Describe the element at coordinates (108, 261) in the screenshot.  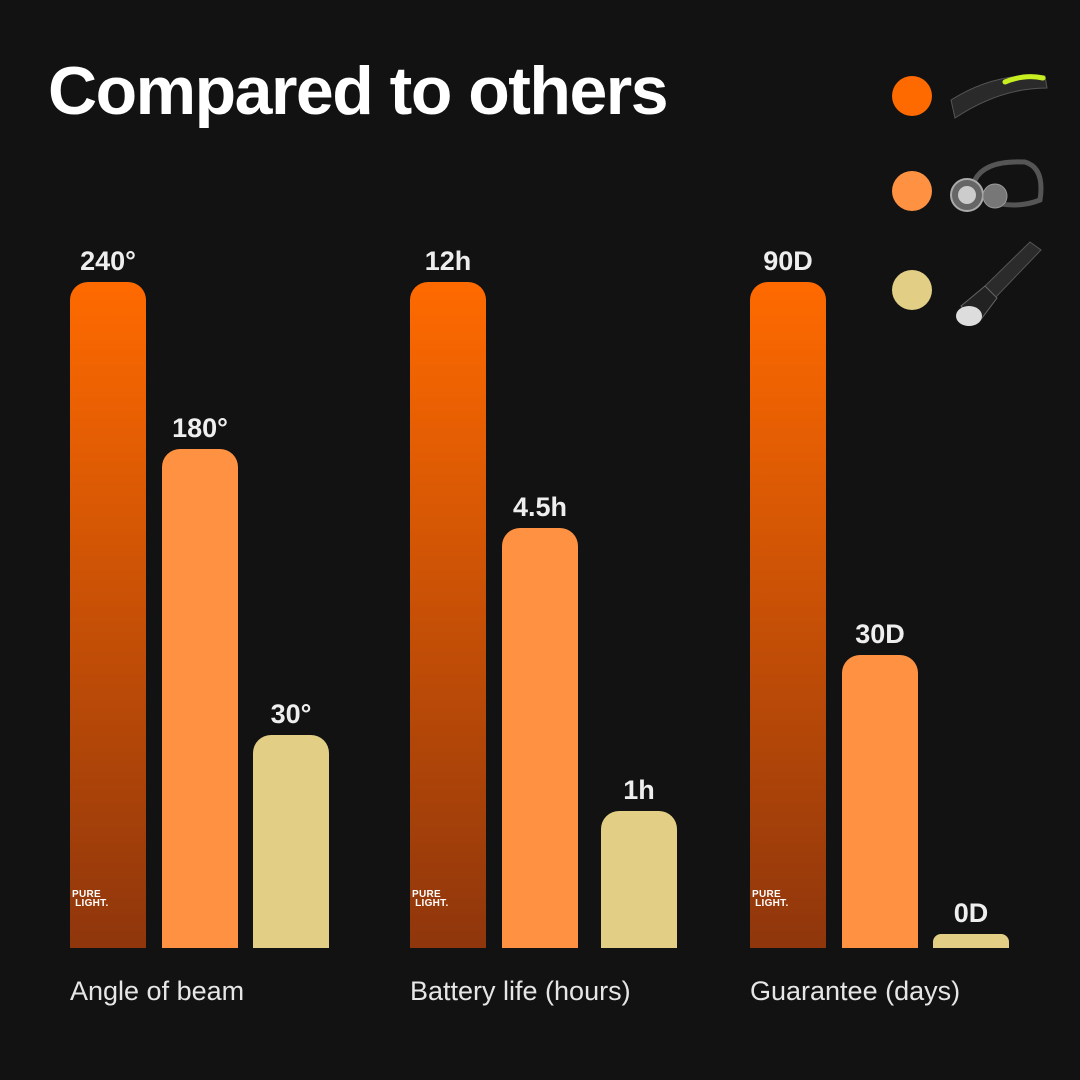
I see `value-label: 240°` at that location.